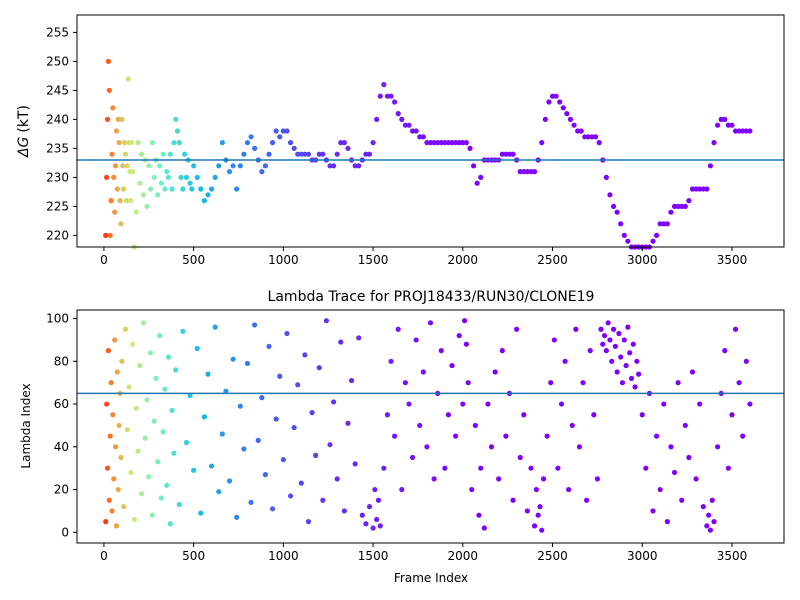 The image size is (800, 600). I want to click on delta-g-x-ticks: 0 500 1000 1500 2000 2500 3000 3500, so click(423, 257).